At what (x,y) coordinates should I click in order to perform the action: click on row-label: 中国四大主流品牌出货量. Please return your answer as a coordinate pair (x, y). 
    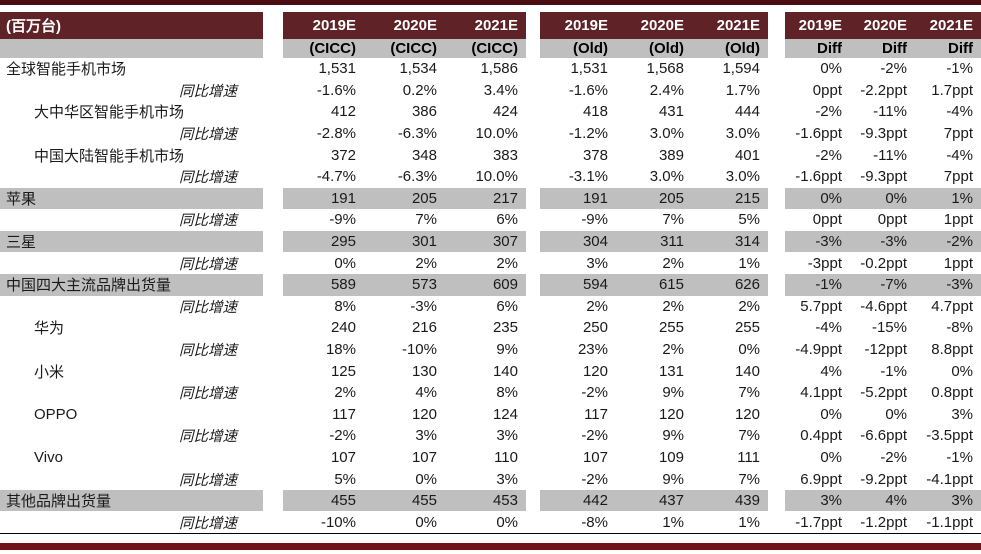
    Looking at the image, I should click on (131, 284).